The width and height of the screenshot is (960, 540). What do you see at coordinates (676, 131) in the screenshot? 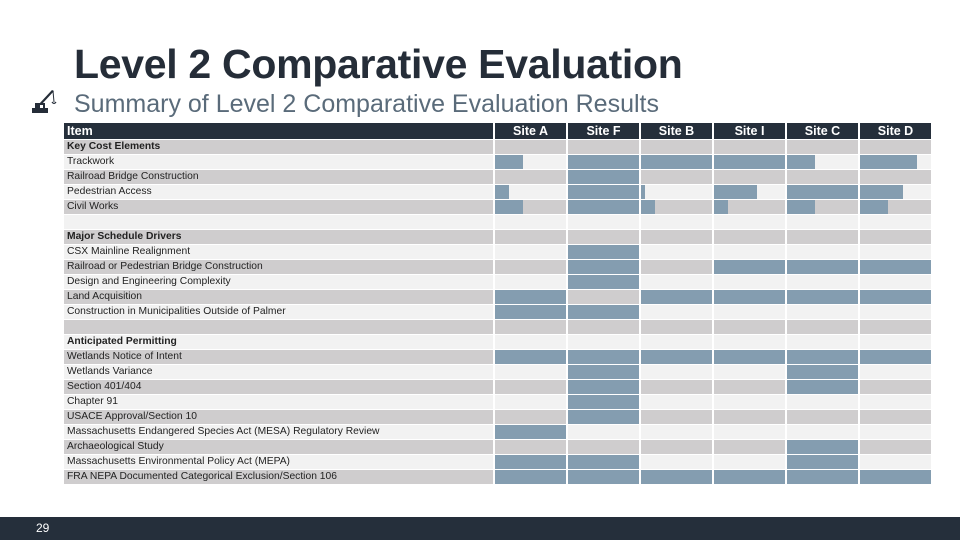
I see `column-header-site: Site B` at bounding box center [676, 131].